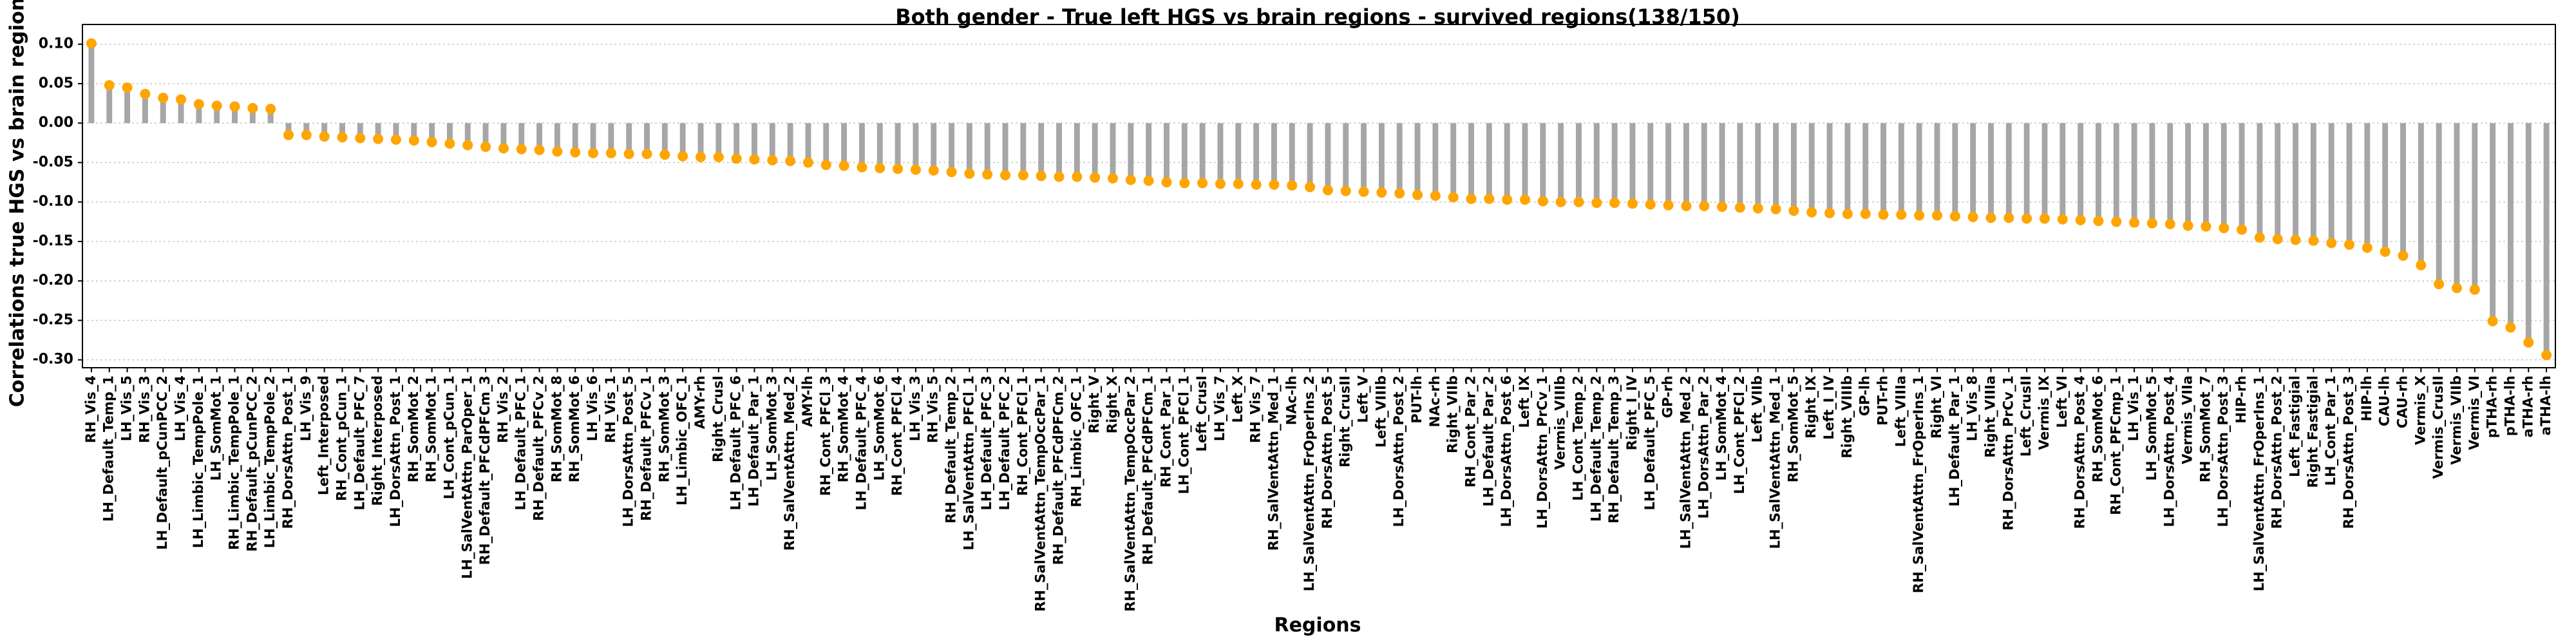  I want to click on x-tick-label: LH_SalVentAttn_PFCl_1, so click(969, 463).